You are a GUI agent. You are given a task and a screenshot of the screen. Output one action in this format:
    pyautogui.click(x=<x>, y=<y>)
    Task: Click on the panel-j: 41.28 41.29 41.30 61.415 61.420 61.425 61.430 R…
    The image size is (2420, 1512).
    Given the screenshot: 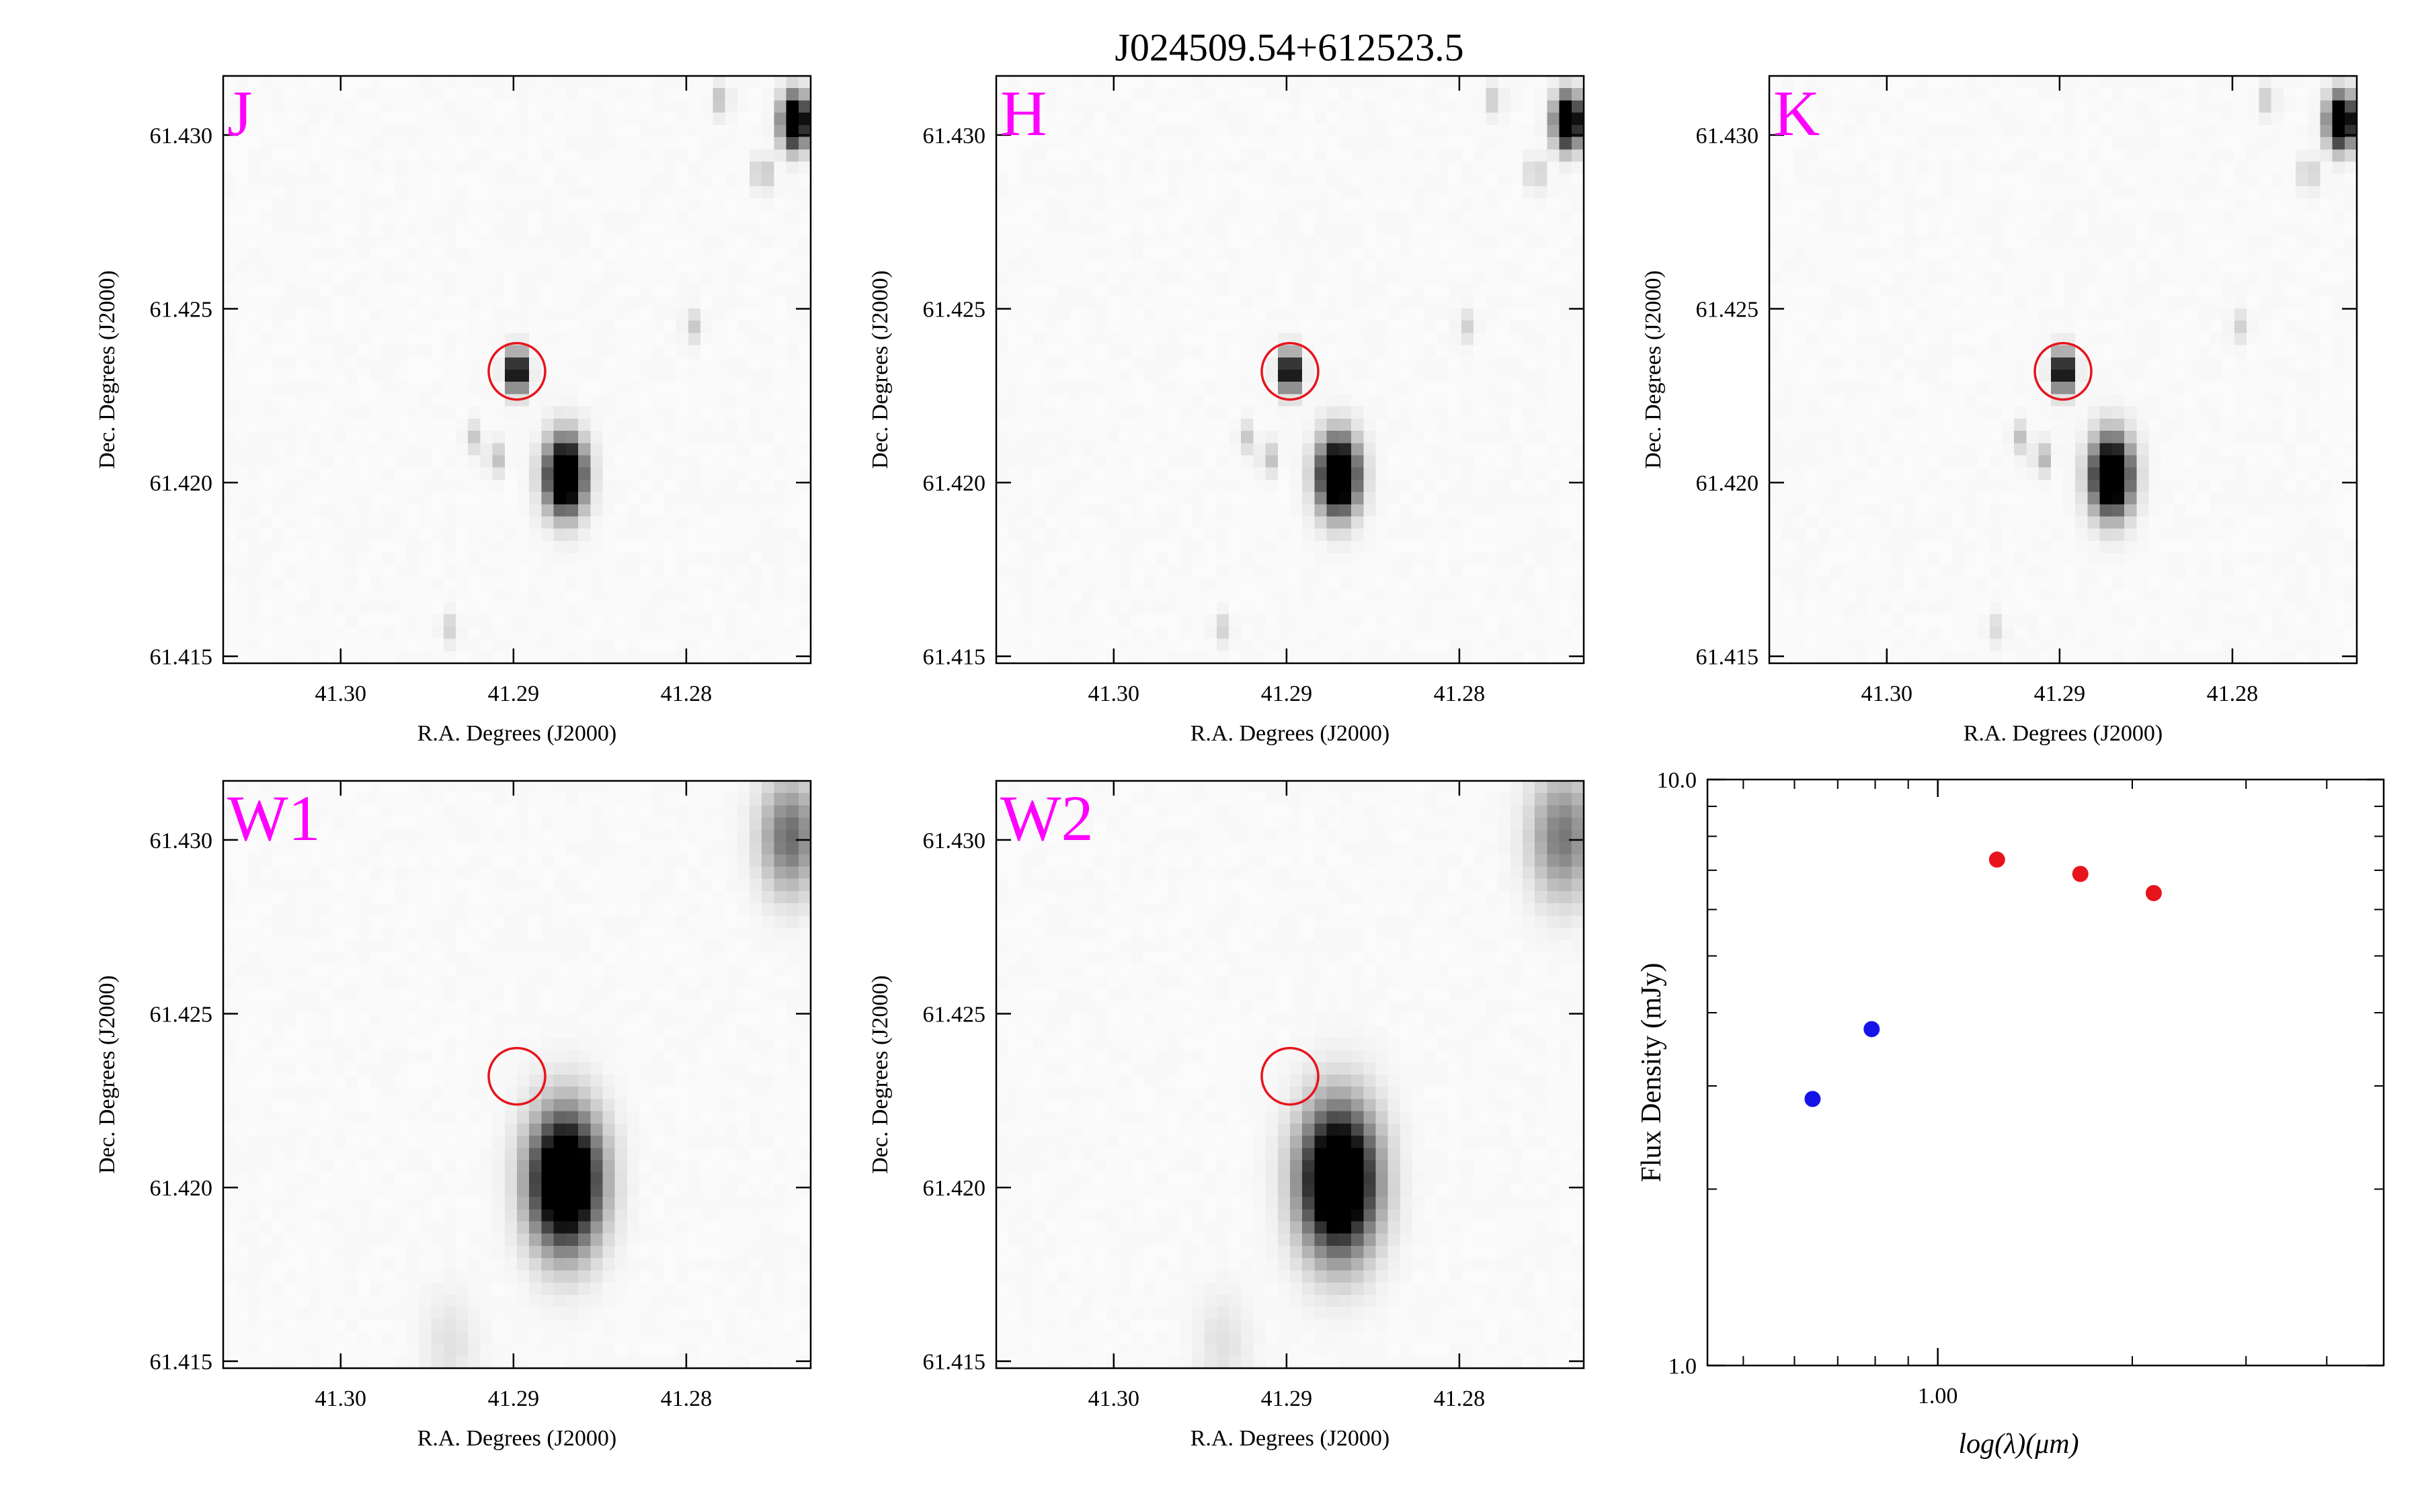 What is the action you would take?
    pyautogui.click(x=453, y=411)
    